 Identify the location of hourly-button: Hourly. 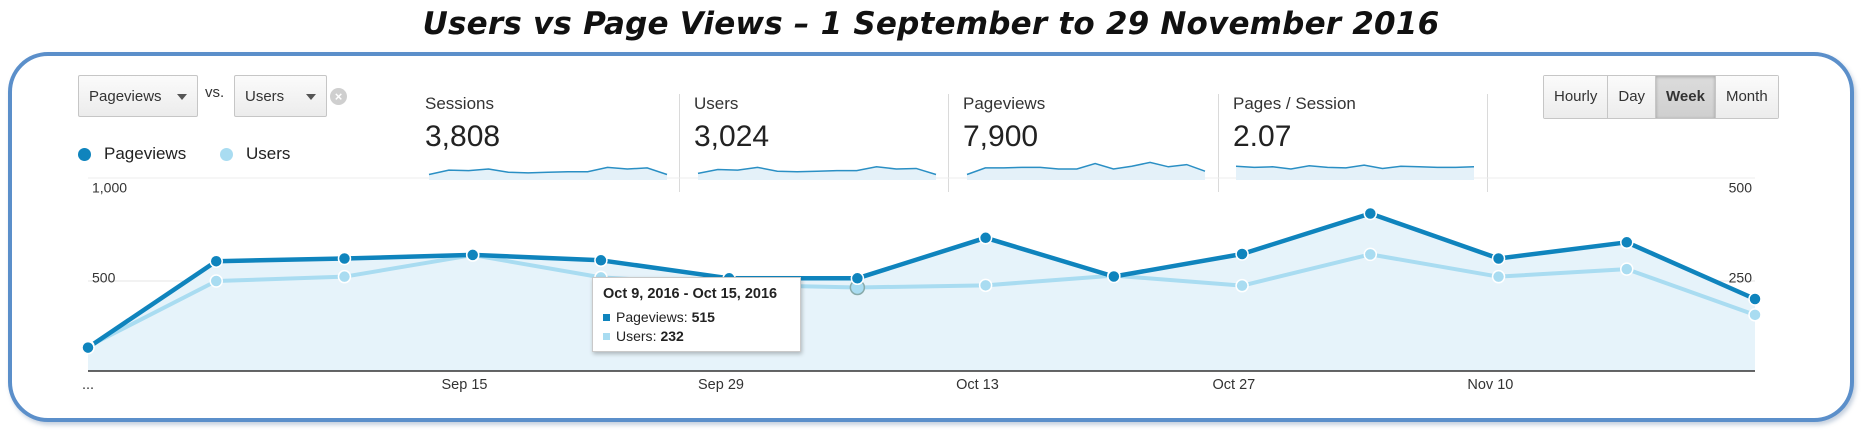
(1576, 97).